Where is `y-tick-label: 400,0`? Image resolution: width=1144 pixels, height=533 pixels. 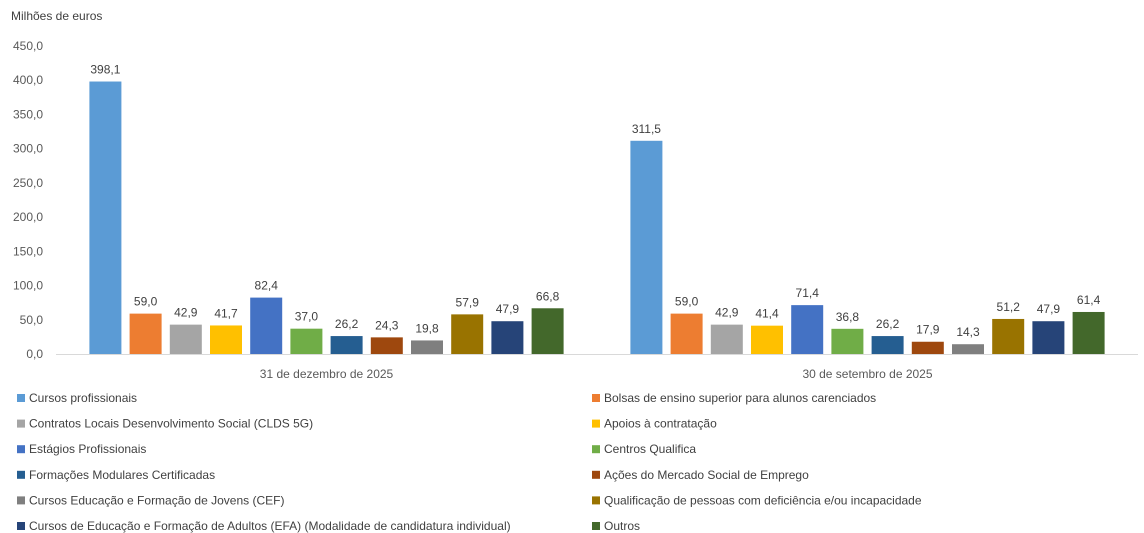
y-tick-label: 400,0 is located at coordinates (28, 80).